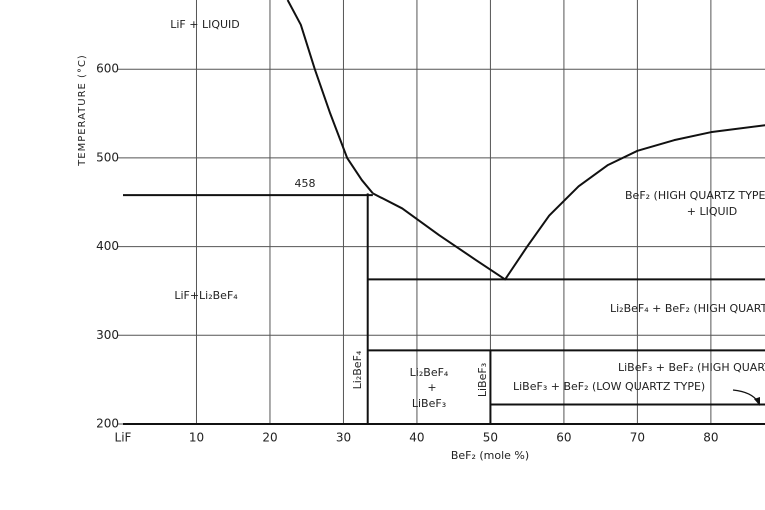 The image size is (765, 510). Describe the element at coordinates (691, 367) in the screenshot. I see `annotation: LiBeF₃ + BeF₂ (HIGH QUARTZ TYPE)` at that location.